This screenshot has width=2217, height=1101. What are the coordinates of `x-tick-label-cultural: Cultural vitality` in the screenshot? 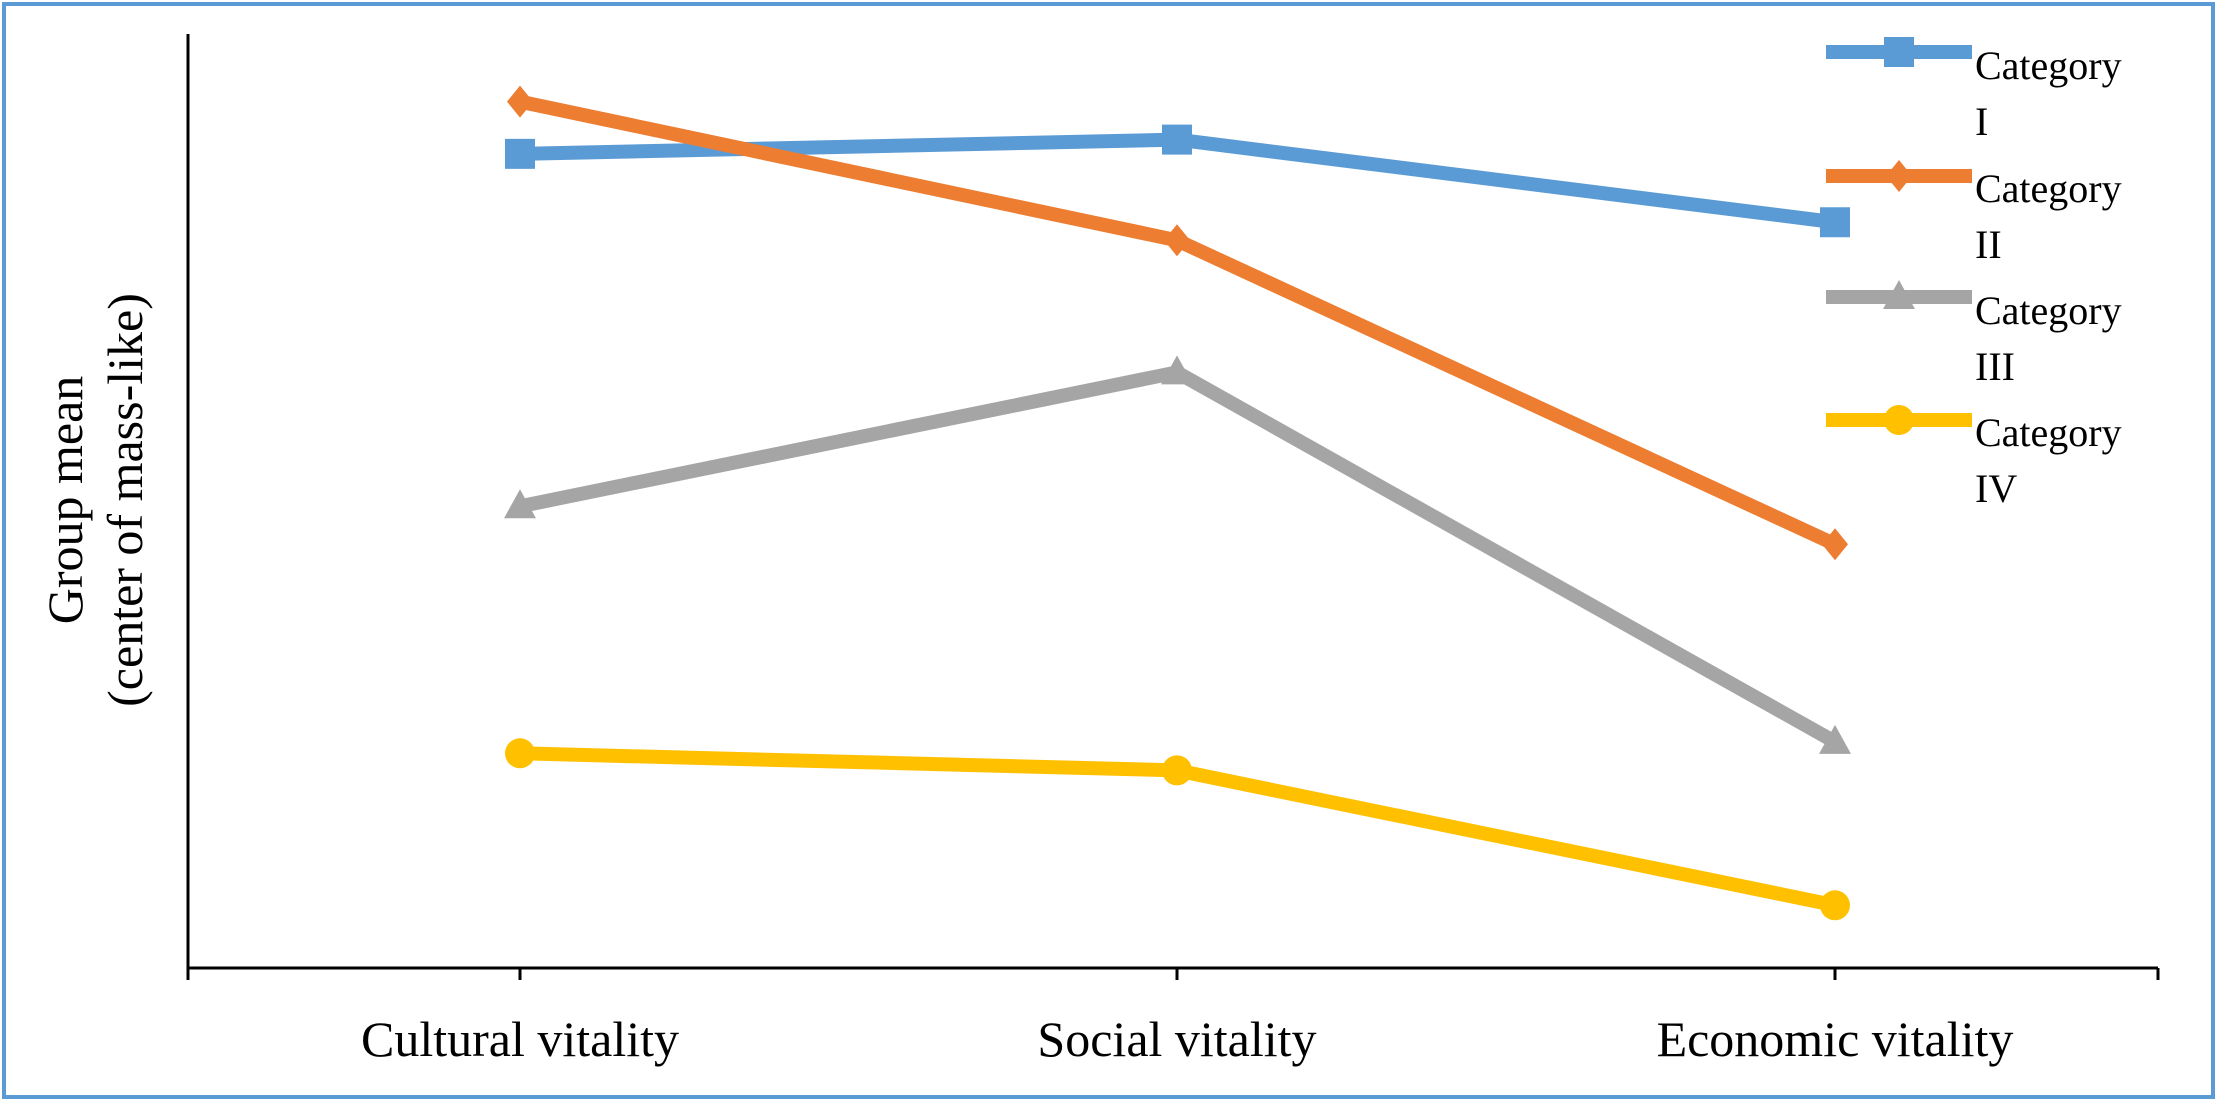 It's located at (520, 1039).